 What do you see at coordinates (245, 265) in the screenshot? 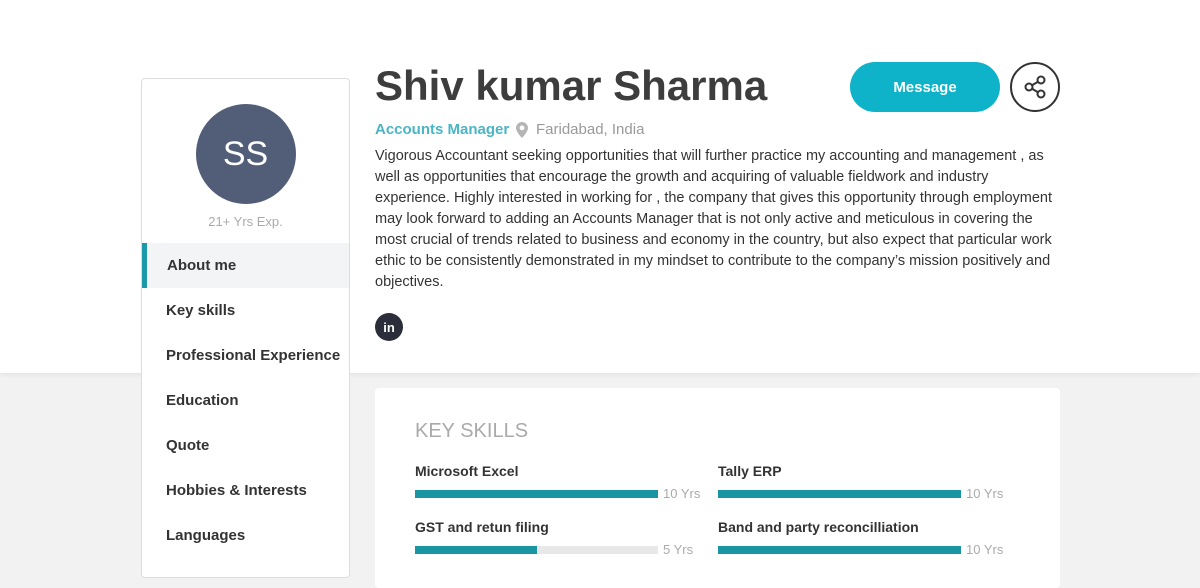
I see `sidebar-item-about-me: About me` at bounding box center [245, 265].